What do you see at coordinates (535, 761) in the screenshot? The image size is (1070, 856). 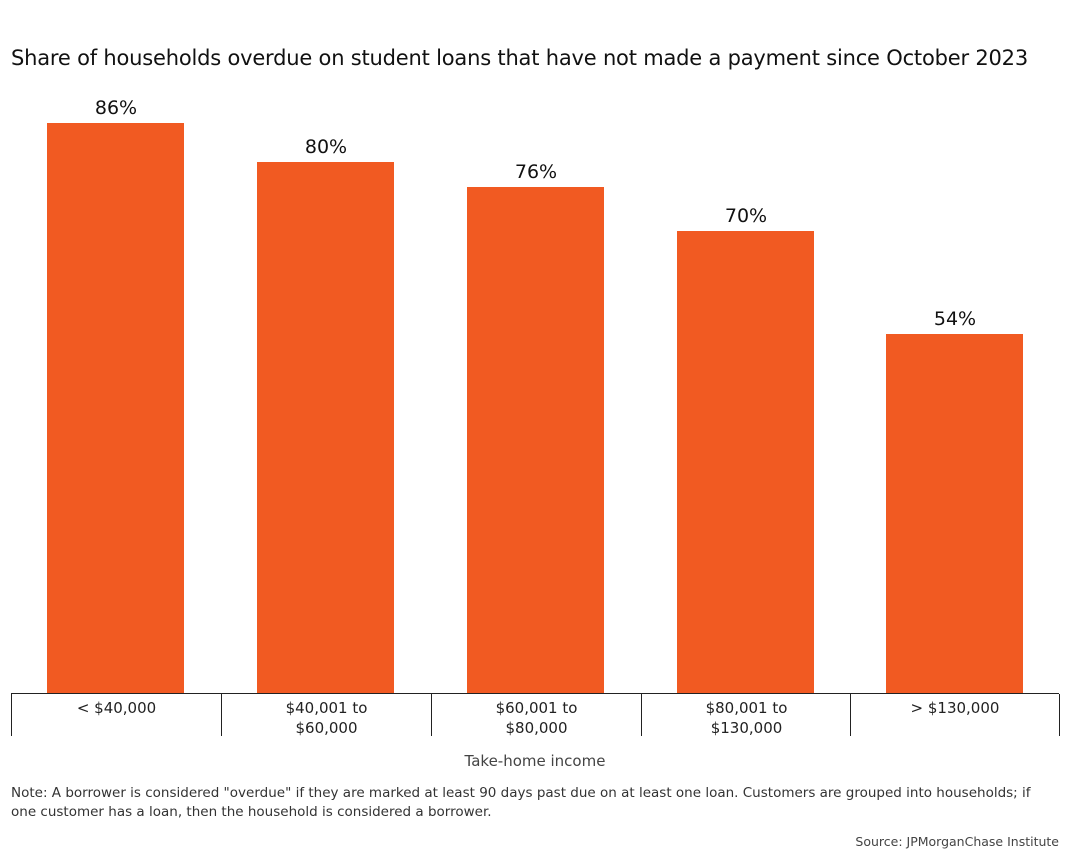 I see `x-axis-title: Take-home income` at bounding box center [535, 761].